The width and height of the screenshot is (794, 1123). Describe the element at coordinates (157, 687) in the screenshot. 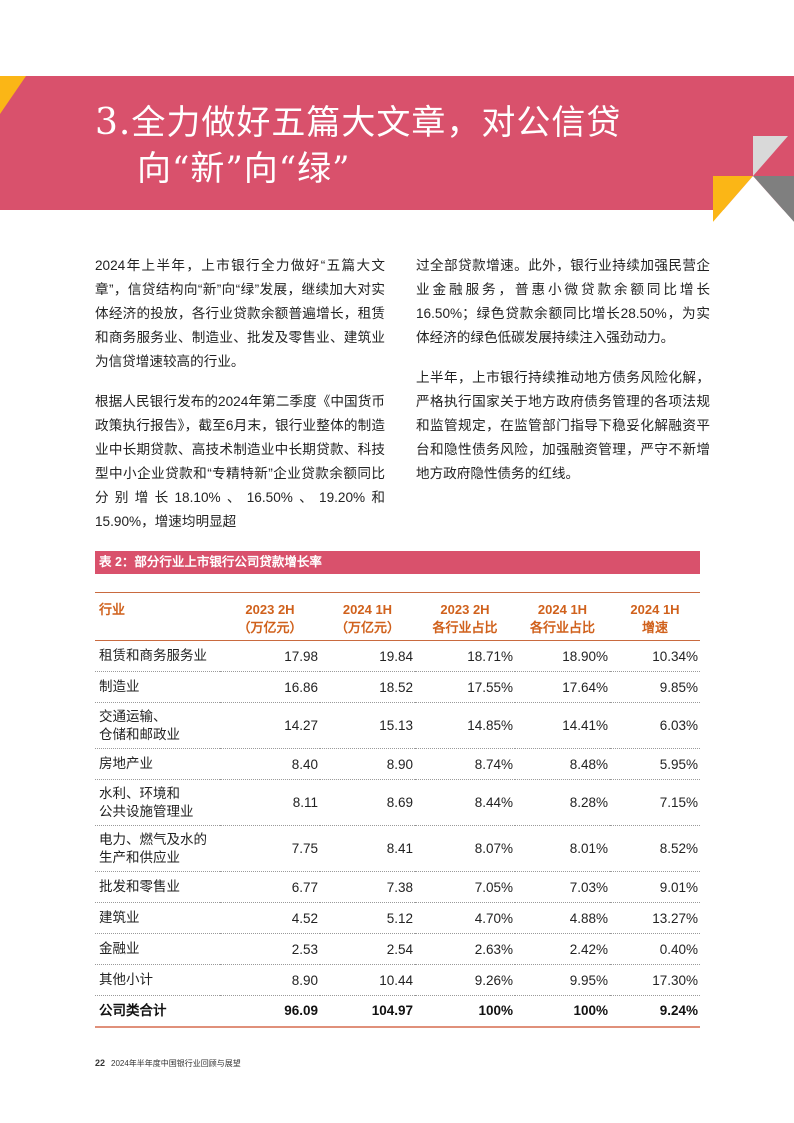

I see `industry-cell: 制造业` at that location.